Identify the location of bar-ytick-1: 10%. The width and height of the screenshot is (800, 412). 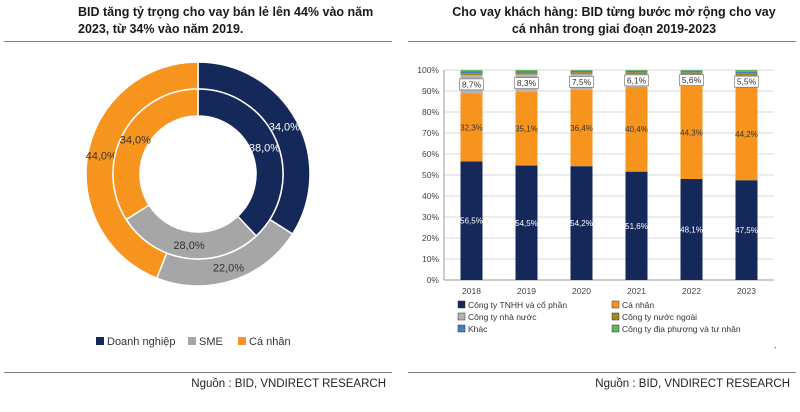
(430, 259).